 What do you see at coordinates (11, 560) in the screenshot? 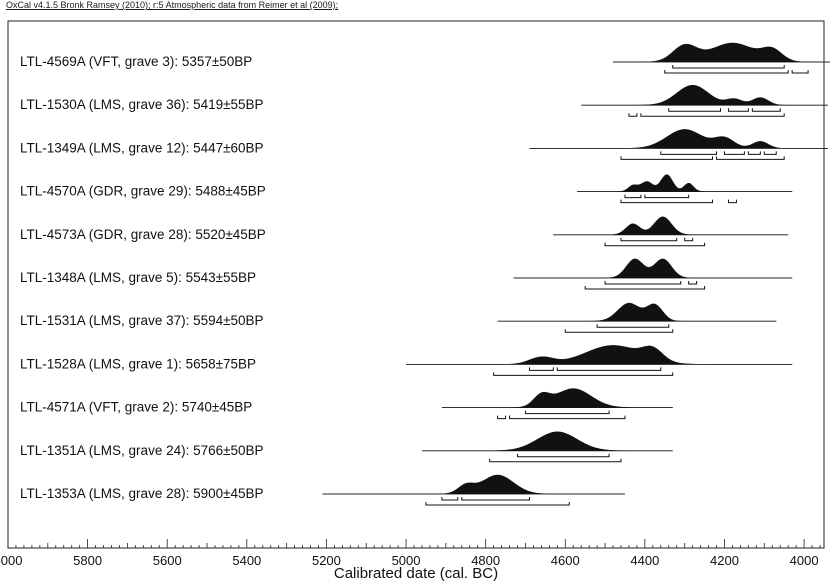
I see `x-tick-label: 6000` at bounding box center [11, 560].